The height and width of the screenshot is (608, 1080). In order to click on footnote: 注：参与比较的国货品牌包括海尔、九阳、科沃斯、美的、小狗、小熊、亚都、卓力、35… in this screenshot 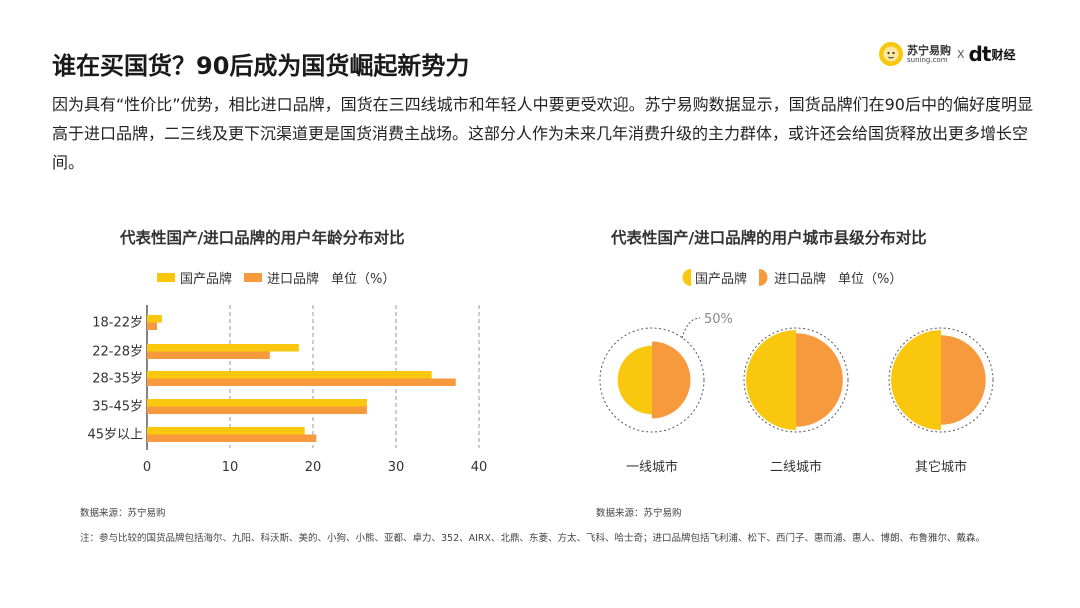, I will do `click(533, 538)`.